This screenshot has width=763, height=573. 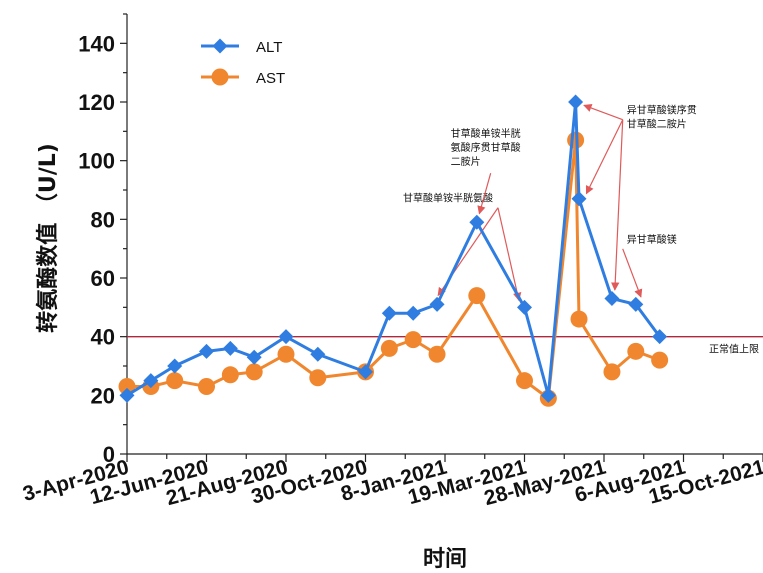 What do you see at coordinates (734, 349) in the screenshot?
I see `upper-normal-limit-label: 正常值上限` at bounding box center [734, 349].